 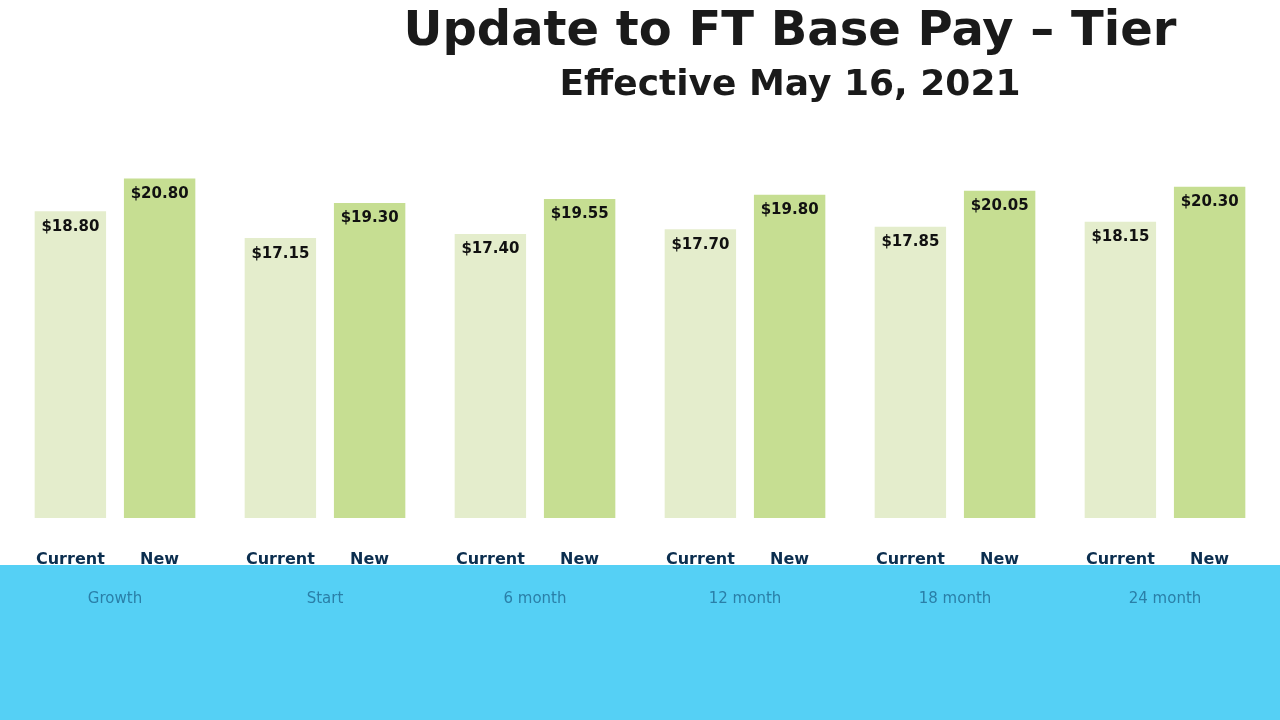 What do you see at coordinates (159, 192) in the screenshot?
I see `data-label: $20.80` at bounding box center [159, 192].